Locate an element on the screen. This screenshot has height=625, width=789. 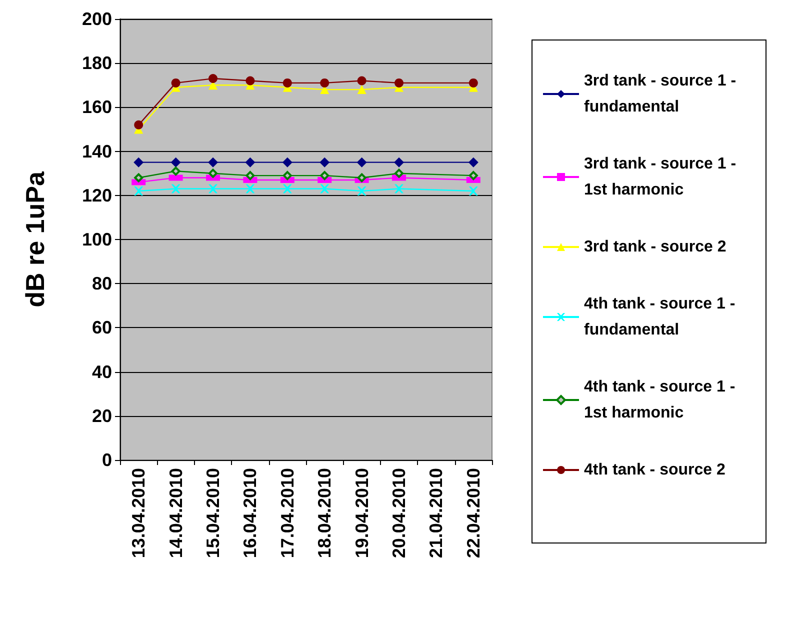
legend-label: 3rd tank - source 2 is located at coordinates (655, 247).